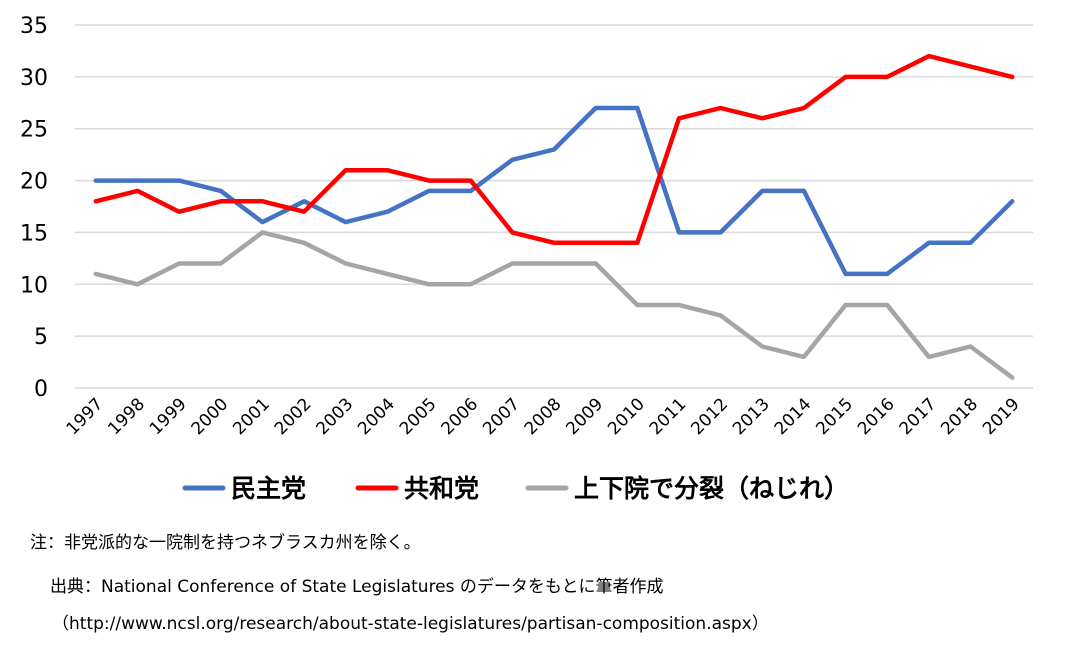 This screenshot has width=1067, height=645. What do you see at coordinates (711, 488) in the screenshot?
I see `legend-label: 上下院で分裂（ねじれ）` at bounding box center [711, 488].